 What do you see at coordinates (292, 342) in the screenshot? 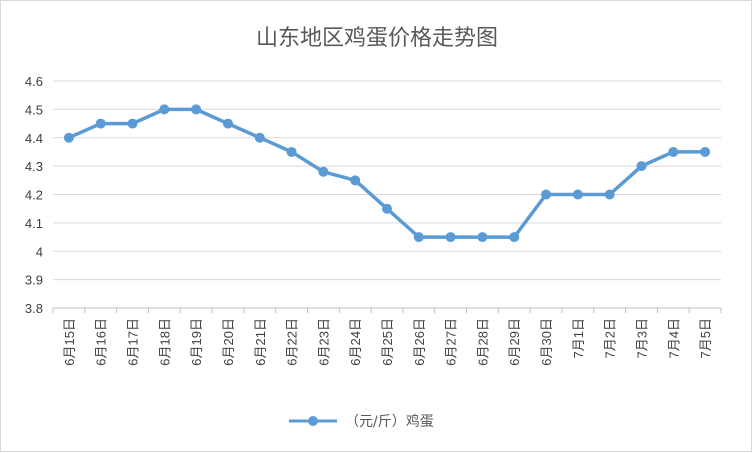
I see `x-tick-label: 6月22日` at bounding box center [292, 342].